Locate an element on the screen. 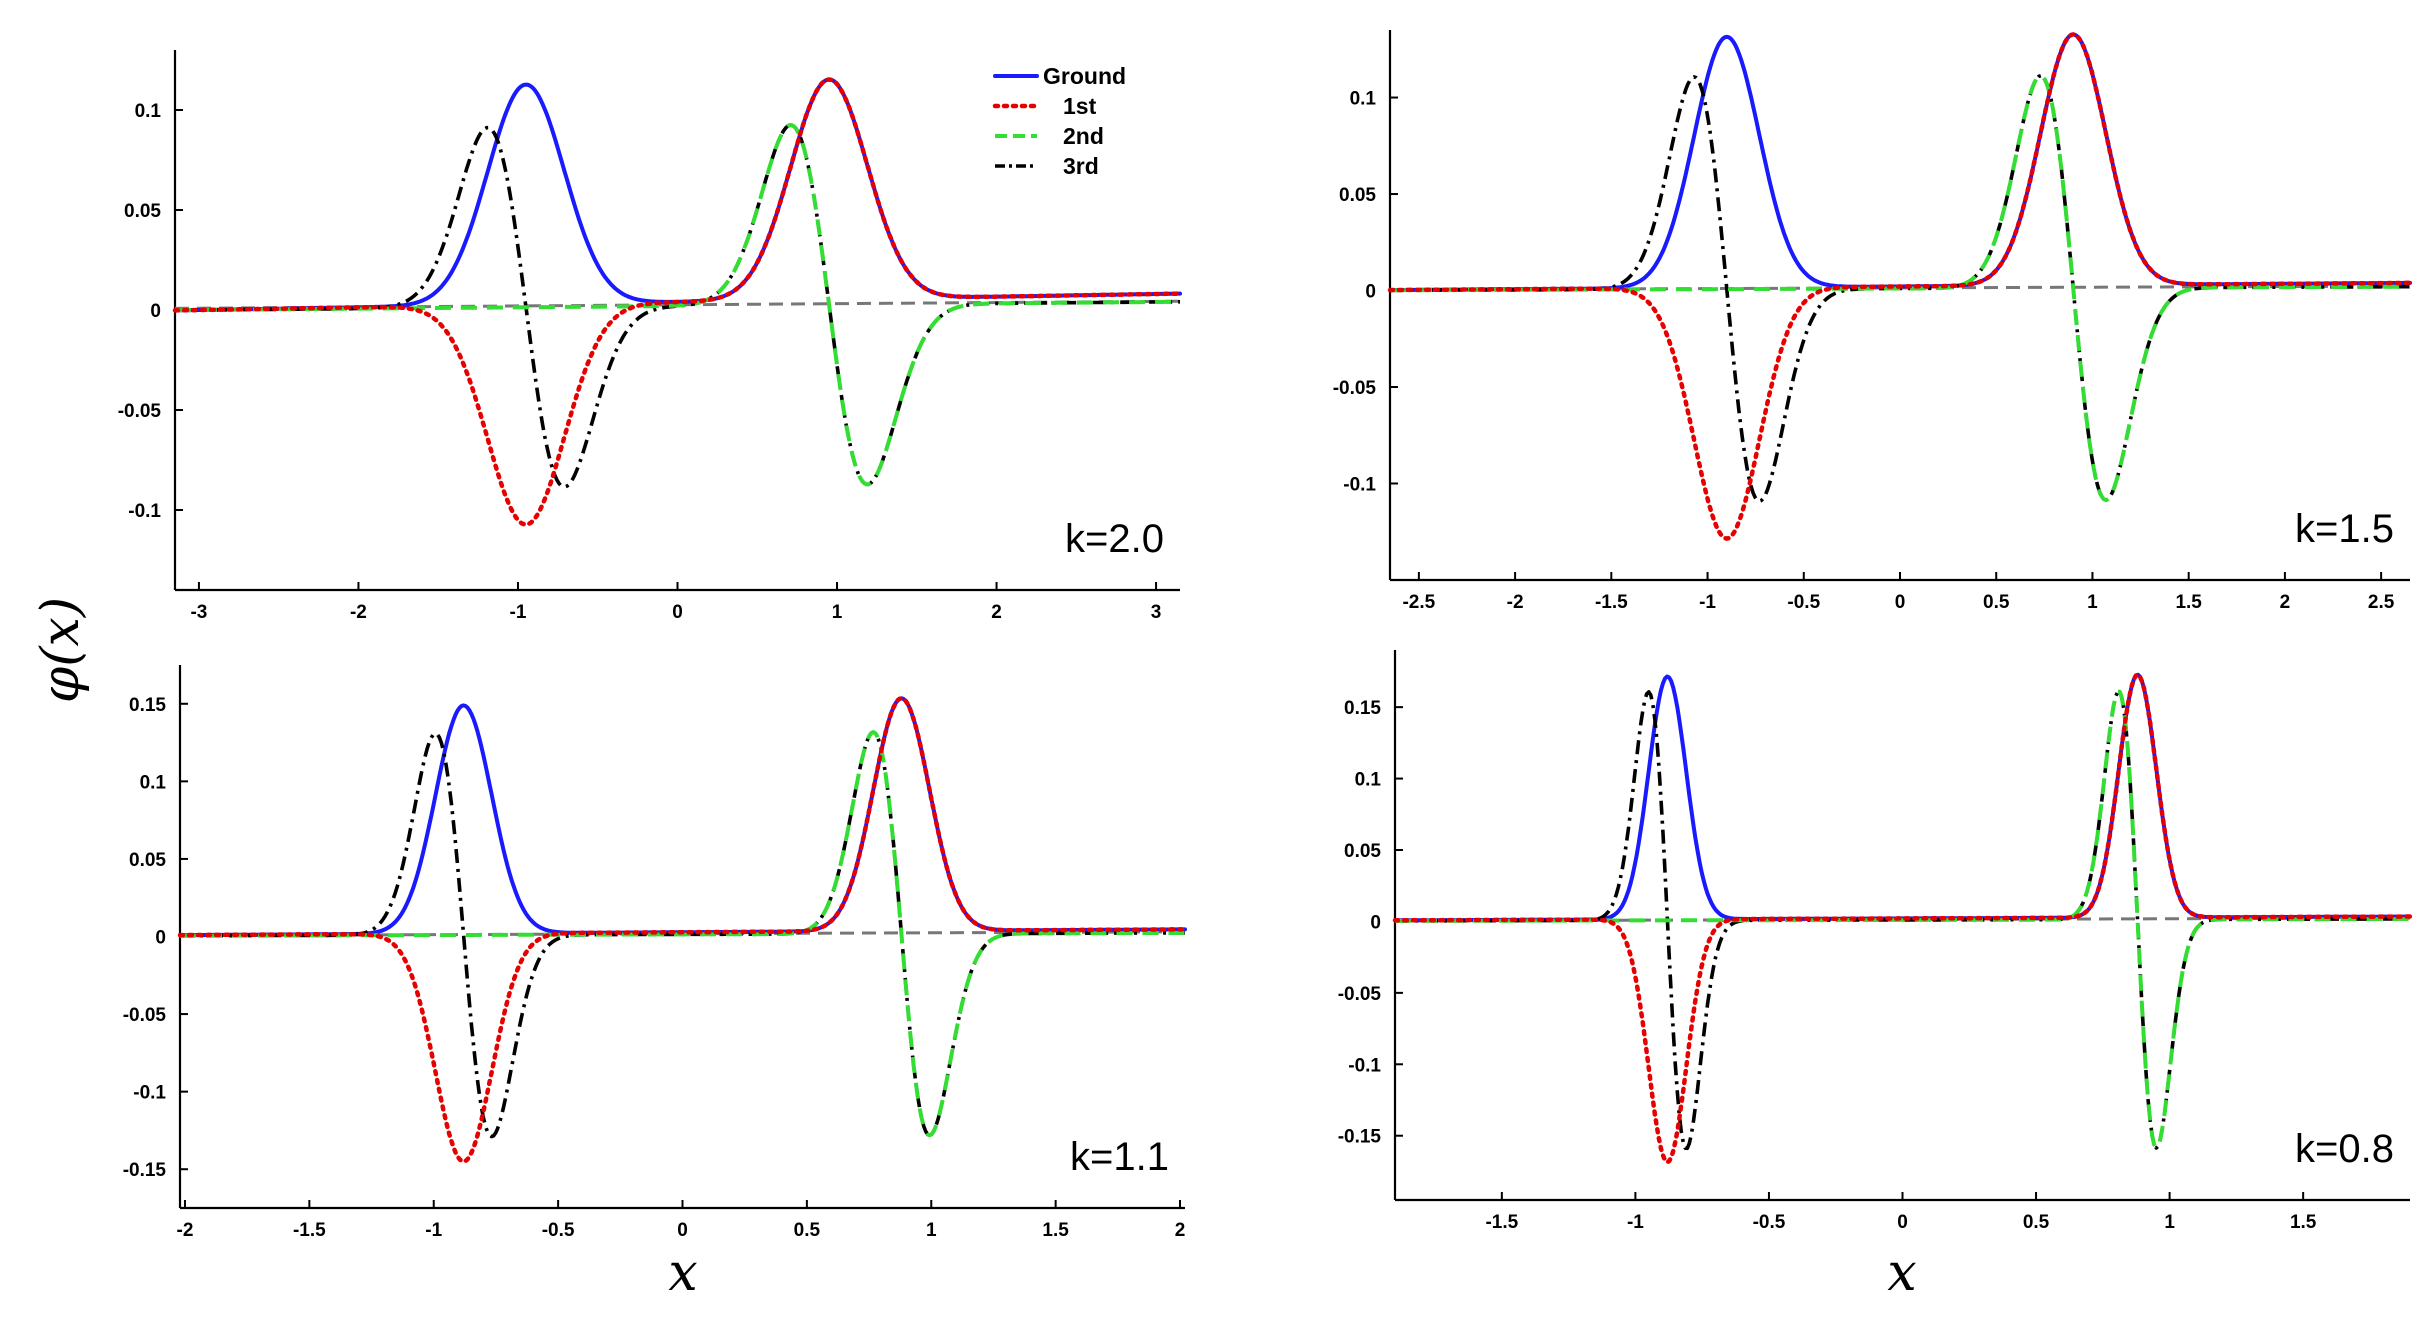 The image size is (2428, 1318). x-tick-label: -3 is located at coordinates (198, 612).